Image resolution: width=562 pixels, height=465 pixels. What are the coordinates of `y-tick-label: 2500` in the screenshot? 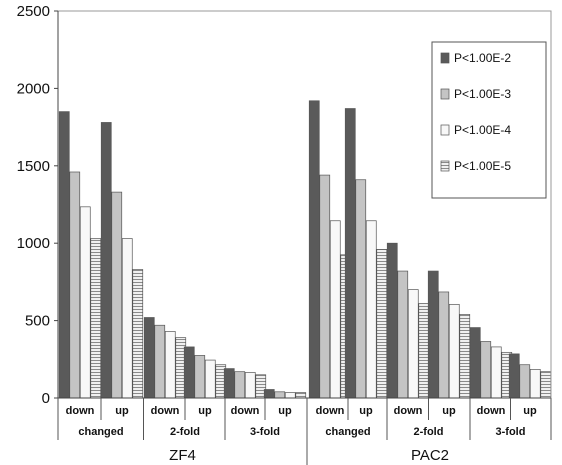 It's located at (33, 11).